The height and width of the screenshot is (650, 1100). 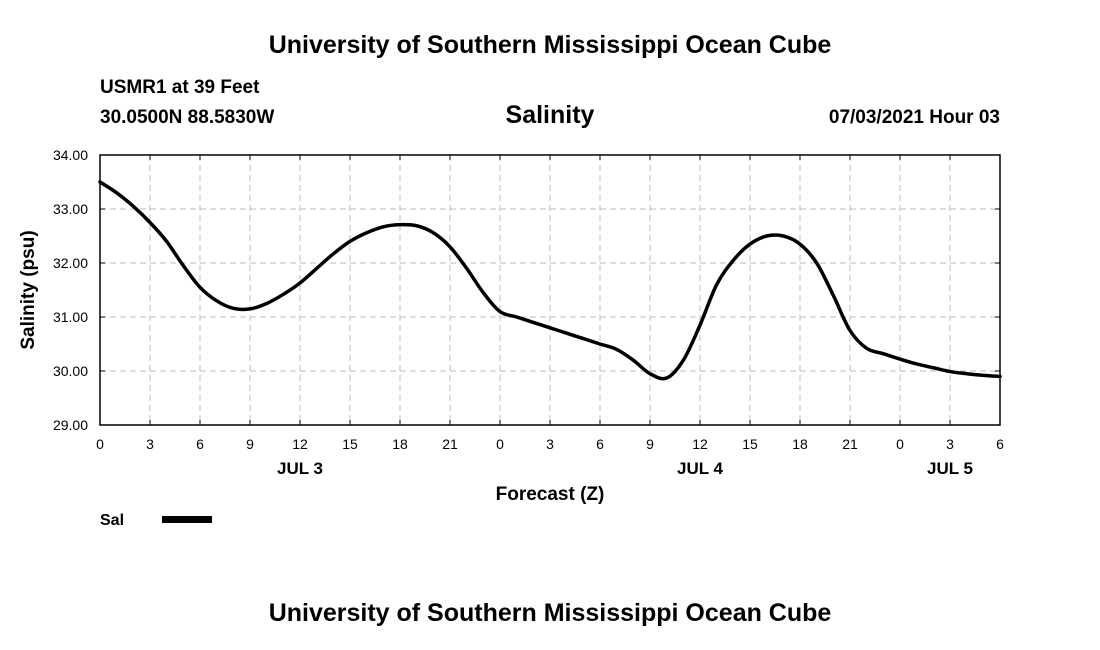 What do you see at coordinates (70, 425) in the screenshot?
I see `y-tick-label: 29.00` at bounding box center [70, 425].